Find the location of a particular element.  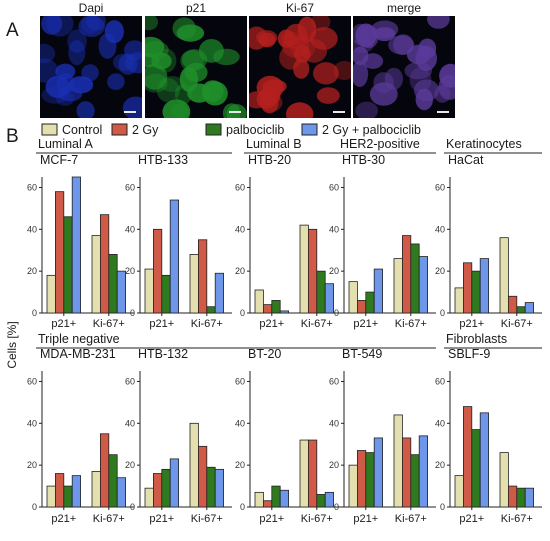

panel-title: HTB-30 is located at coordinates (363, 160).